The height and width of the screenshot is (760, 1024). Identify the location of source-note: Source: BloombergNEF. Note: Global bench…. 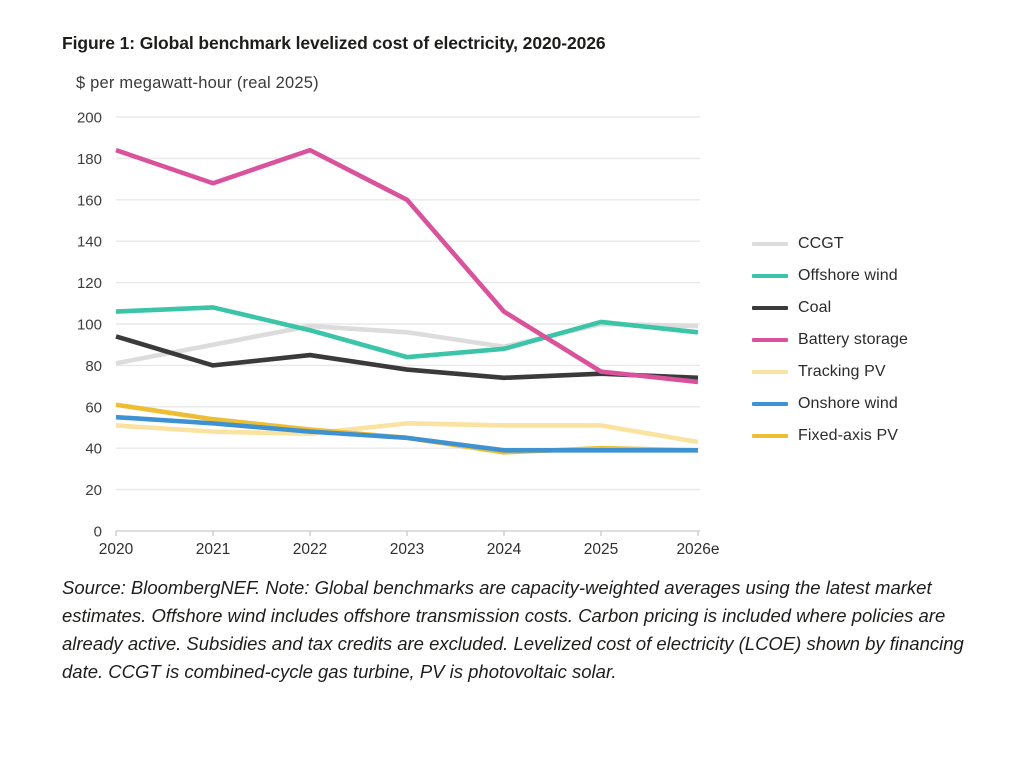
(513, 630).